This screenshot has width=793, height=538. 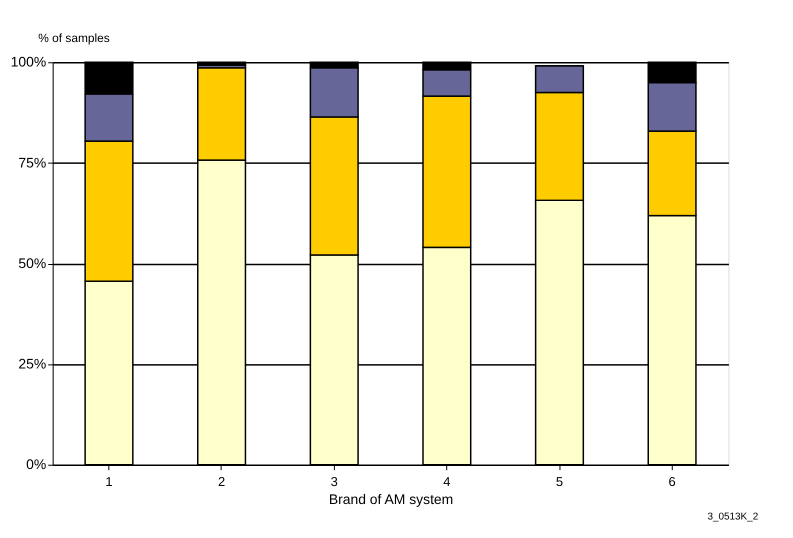 I want to click on y-tick-label: 100%, so click(x=28, y=62).